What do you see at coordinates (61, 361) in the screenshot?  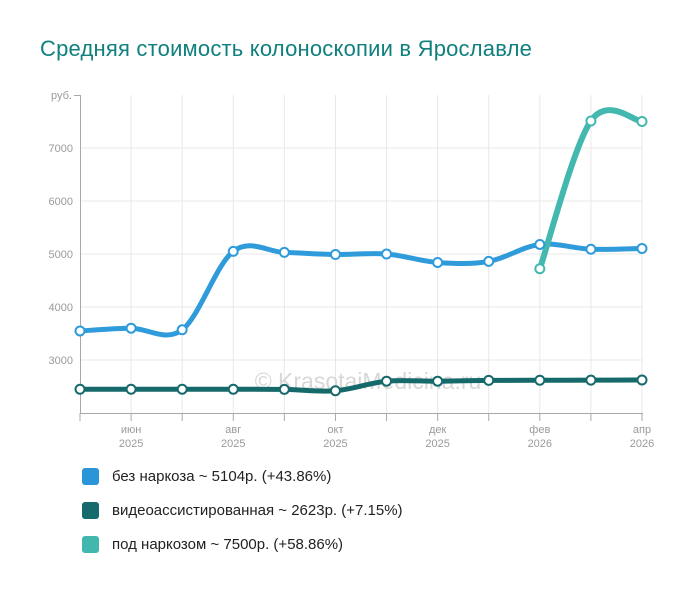 I see `y-tick-label: 3000` at bounding box center [61, 361].